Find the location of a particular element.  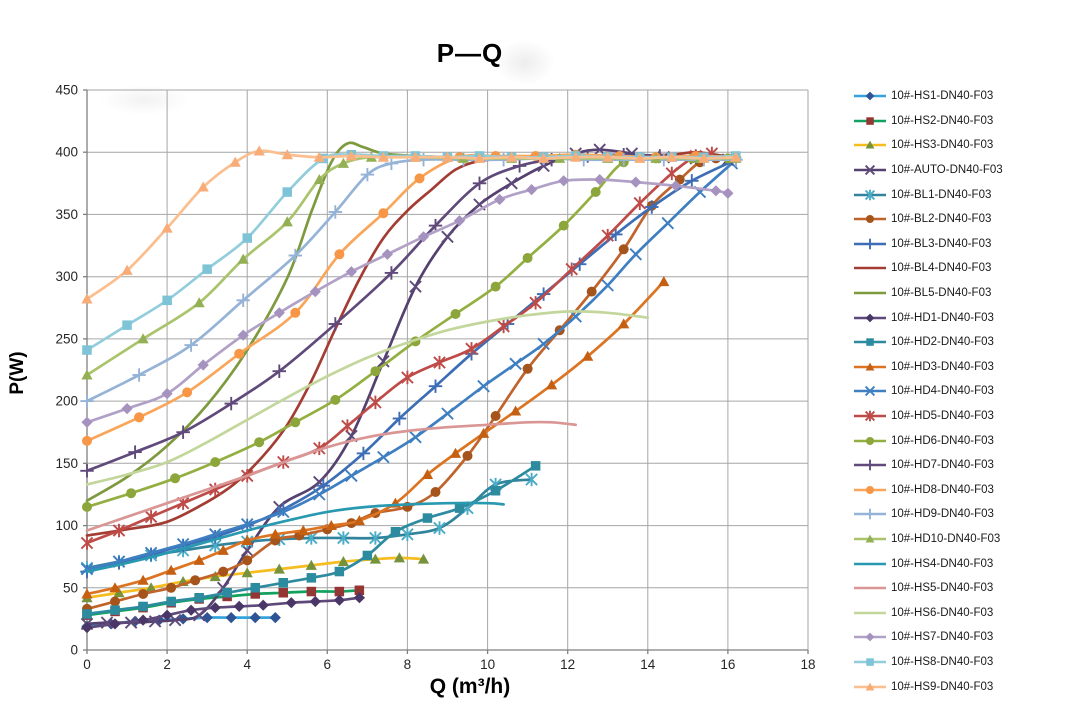

legend-label: 10#-HS1-DN40-F03 is located at coordinates (942, 96).